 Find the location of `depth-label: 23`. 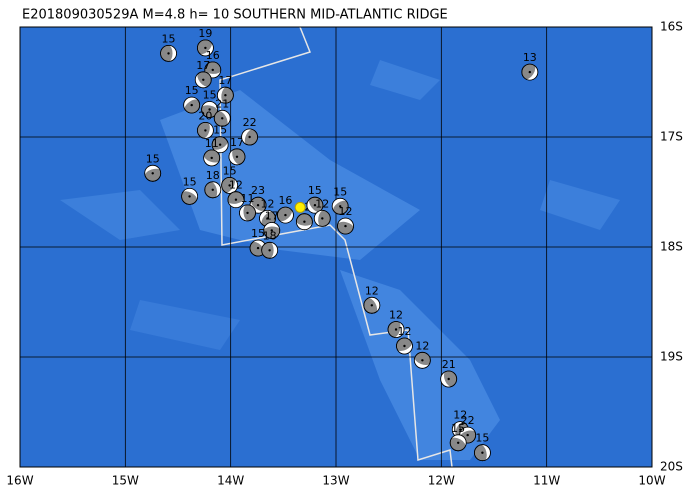

depth-label: 23 is located at coordinates (258, 190).